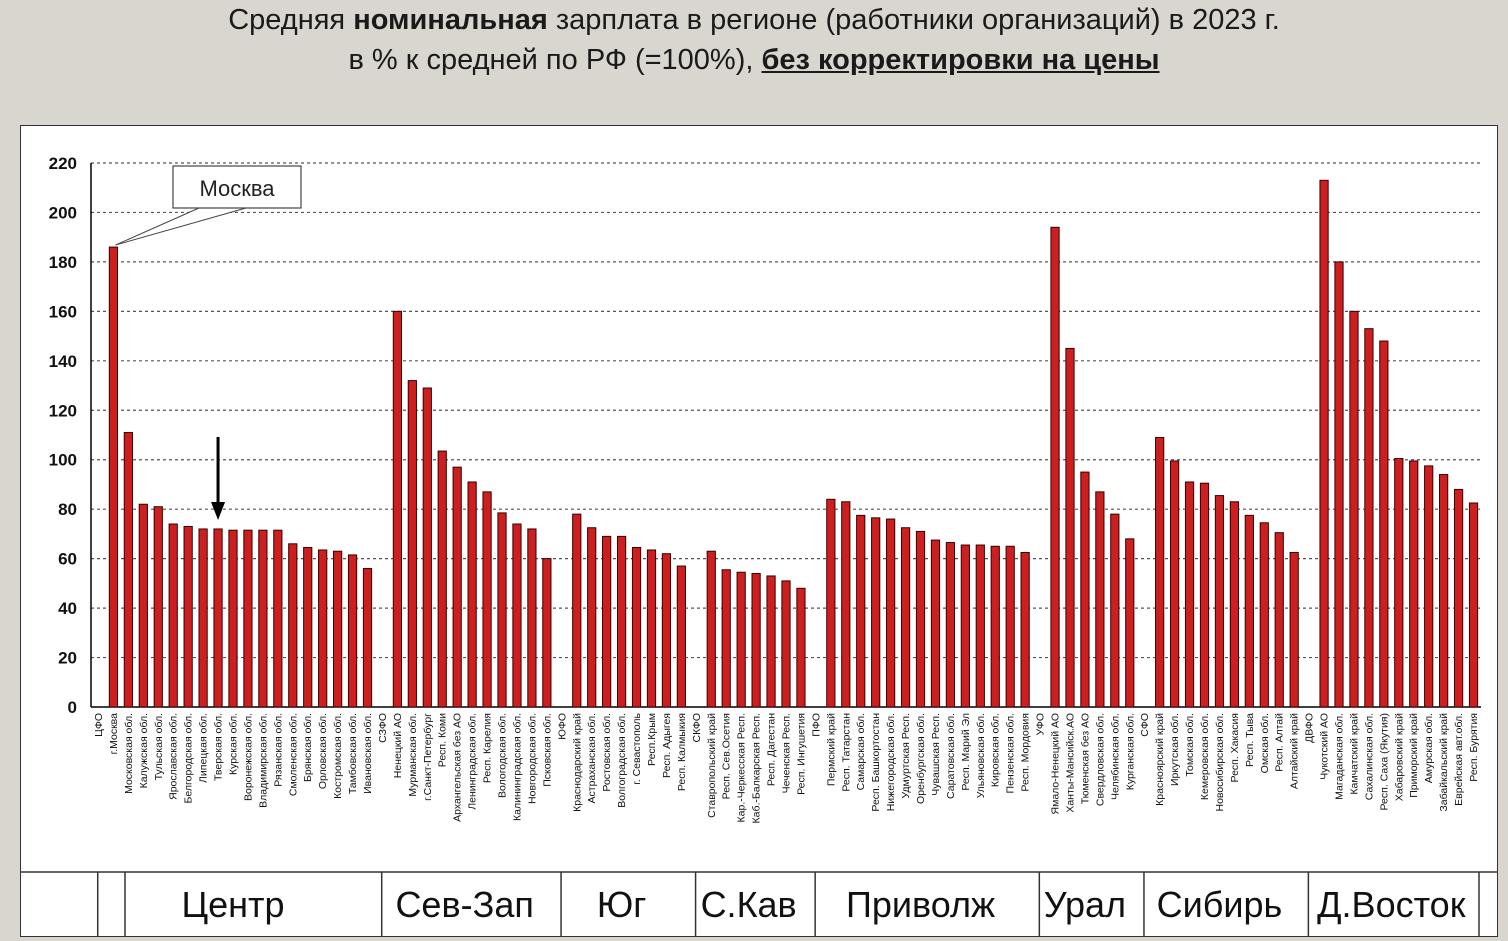  What do you see at coordinates (1474, 747) in the screenshot?
I see `x-tick-label: Респ. Бурятия` at bounding box center [1474, 747].